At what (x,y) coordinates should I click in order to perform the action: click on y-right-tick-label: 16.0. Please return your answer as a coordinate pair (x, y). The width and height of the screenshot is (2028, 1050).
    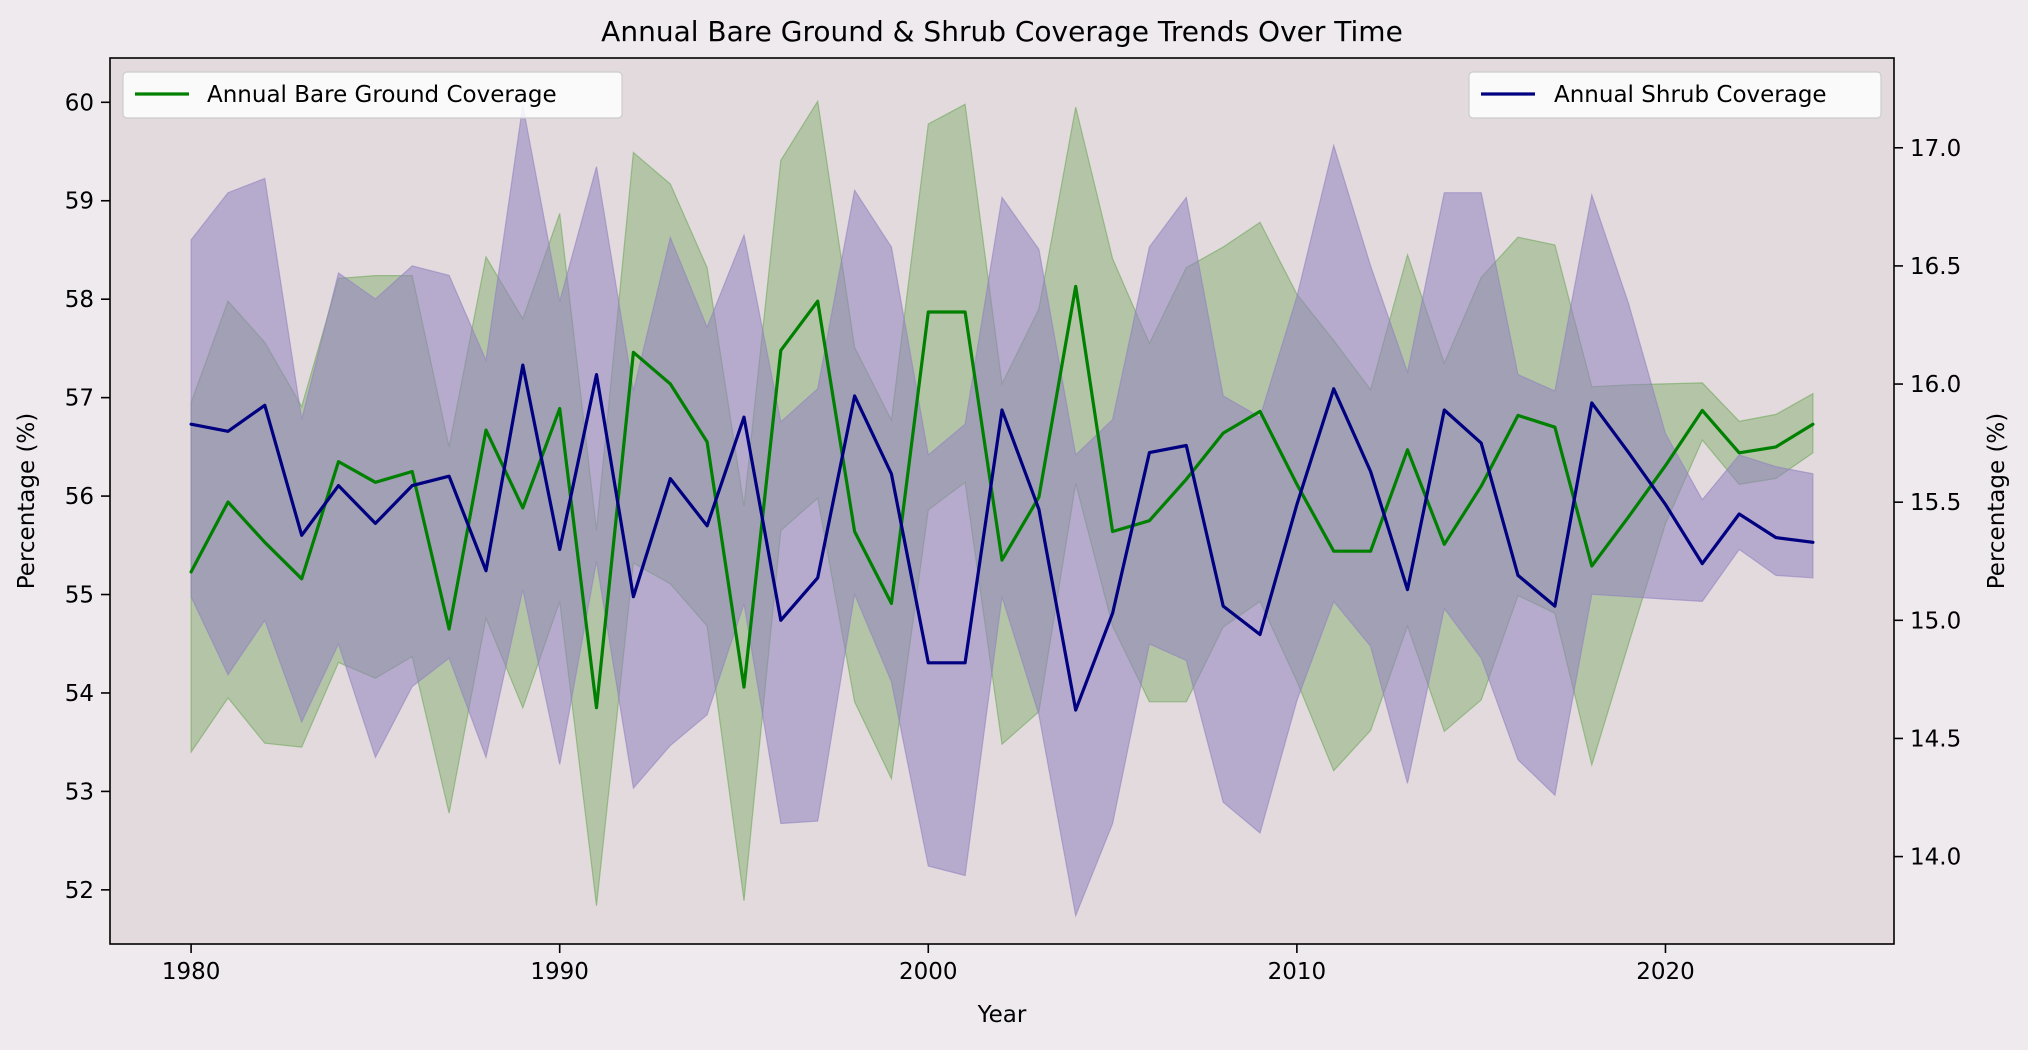
    Looking at the image, I should click on (1935, 385).